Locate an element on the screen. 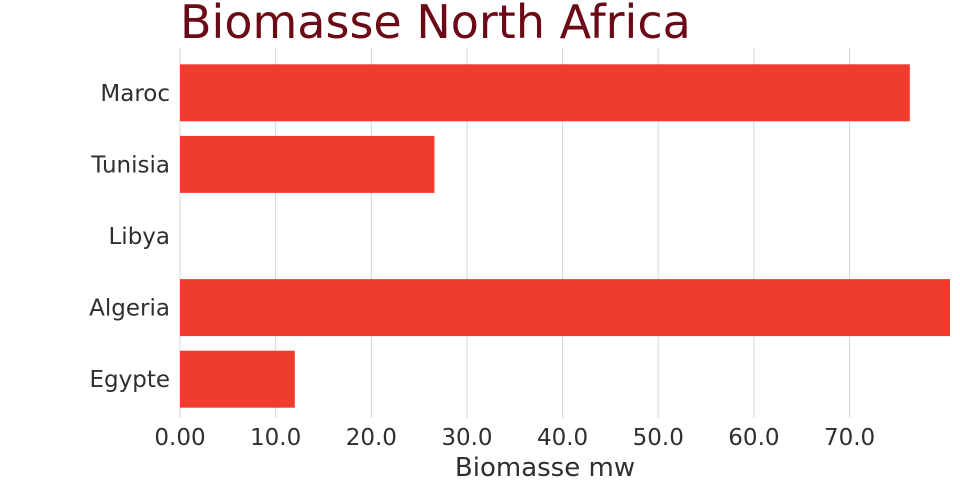 This screenshot has height=504, width=960. y-category-label: Maroc is located at coordinates (135, 94).